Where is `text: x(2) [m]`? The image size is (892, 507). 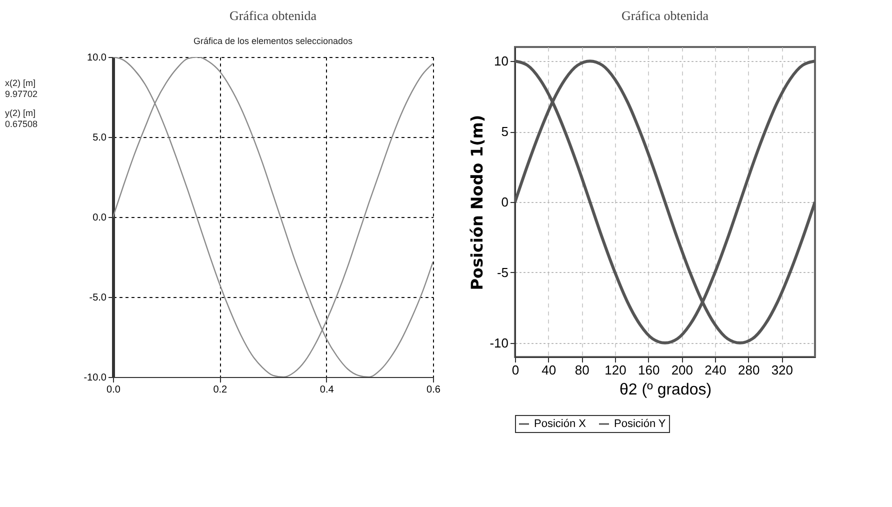 text: x(2) [m] is located at coordinates (20, 83).